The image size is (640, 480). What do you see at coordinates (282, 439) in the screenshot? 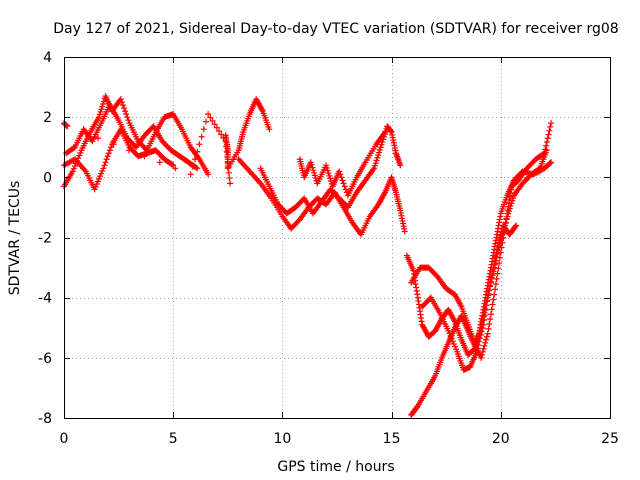
I see `x-tick-label: 10` at bounding box center [282, 439].